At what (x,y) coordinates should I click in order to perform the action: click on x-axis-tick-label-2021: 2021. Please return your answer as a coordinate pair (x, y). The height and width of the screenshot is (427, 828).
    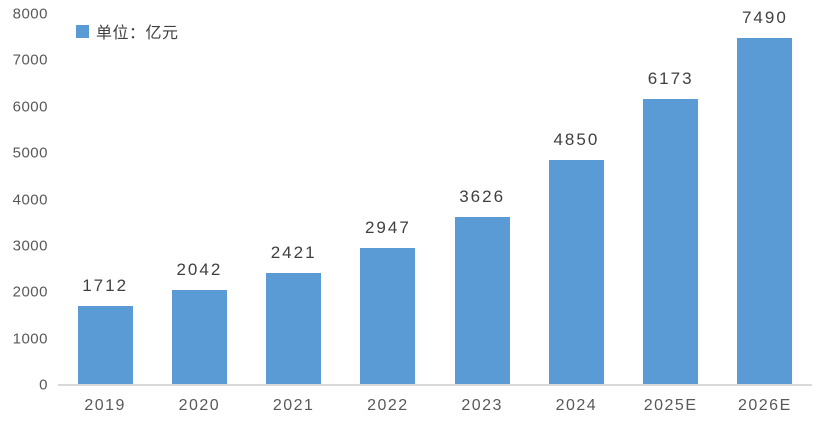
    Looking at the image, I should click on (293, 405).